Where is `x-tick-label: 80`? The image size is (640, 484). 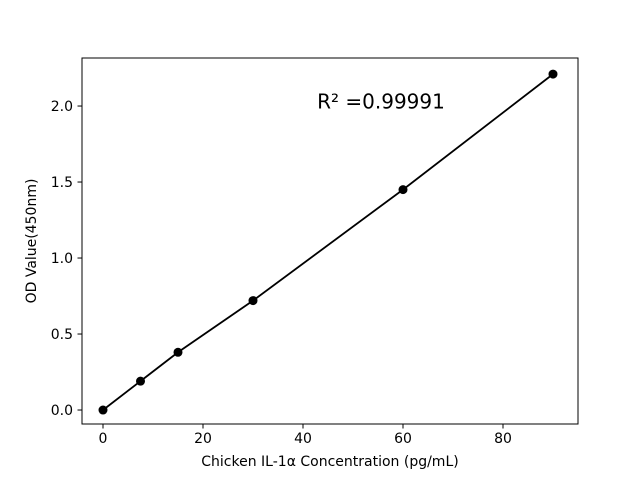 x-tick-label: 80 is located at coordinates (503, 439).